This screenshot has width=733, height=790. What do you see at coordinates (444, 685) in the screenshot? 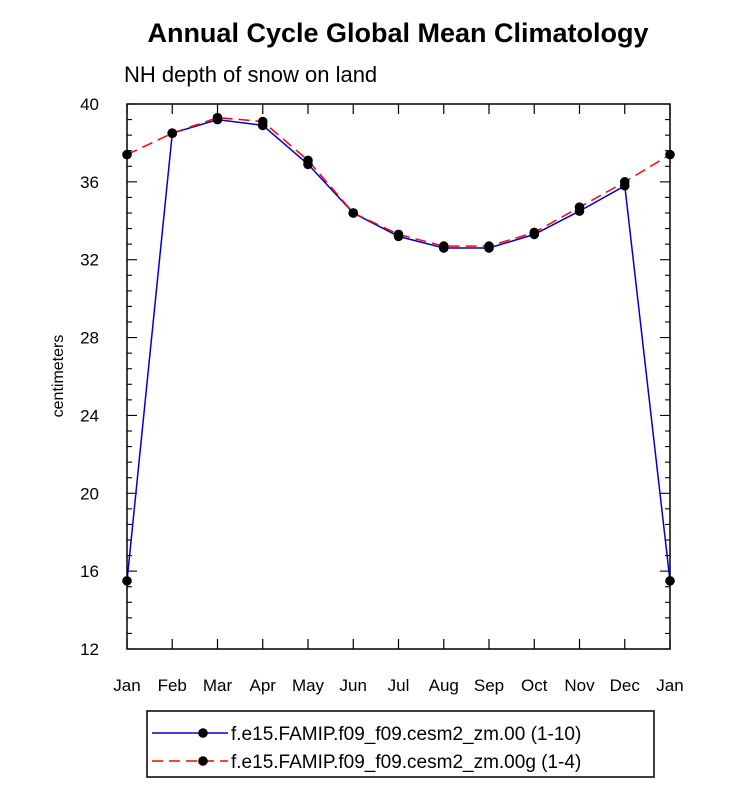
I see `x-tick-label: Aug` at bounding box center [444, 685].